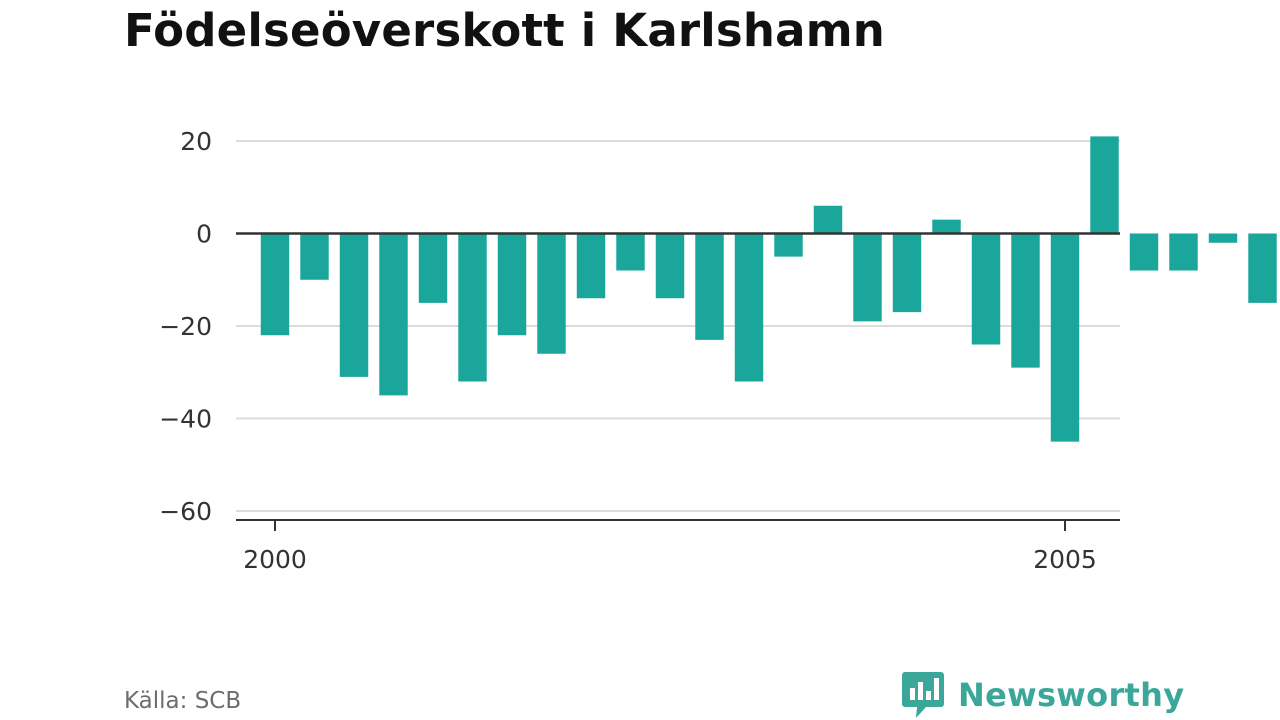 The width and height of the screenshot is (1280, 720). What do you see at coordinates (196, 141) in the screenshot?
I see `y-tick-label: 20` at bounding box center [196, 141].